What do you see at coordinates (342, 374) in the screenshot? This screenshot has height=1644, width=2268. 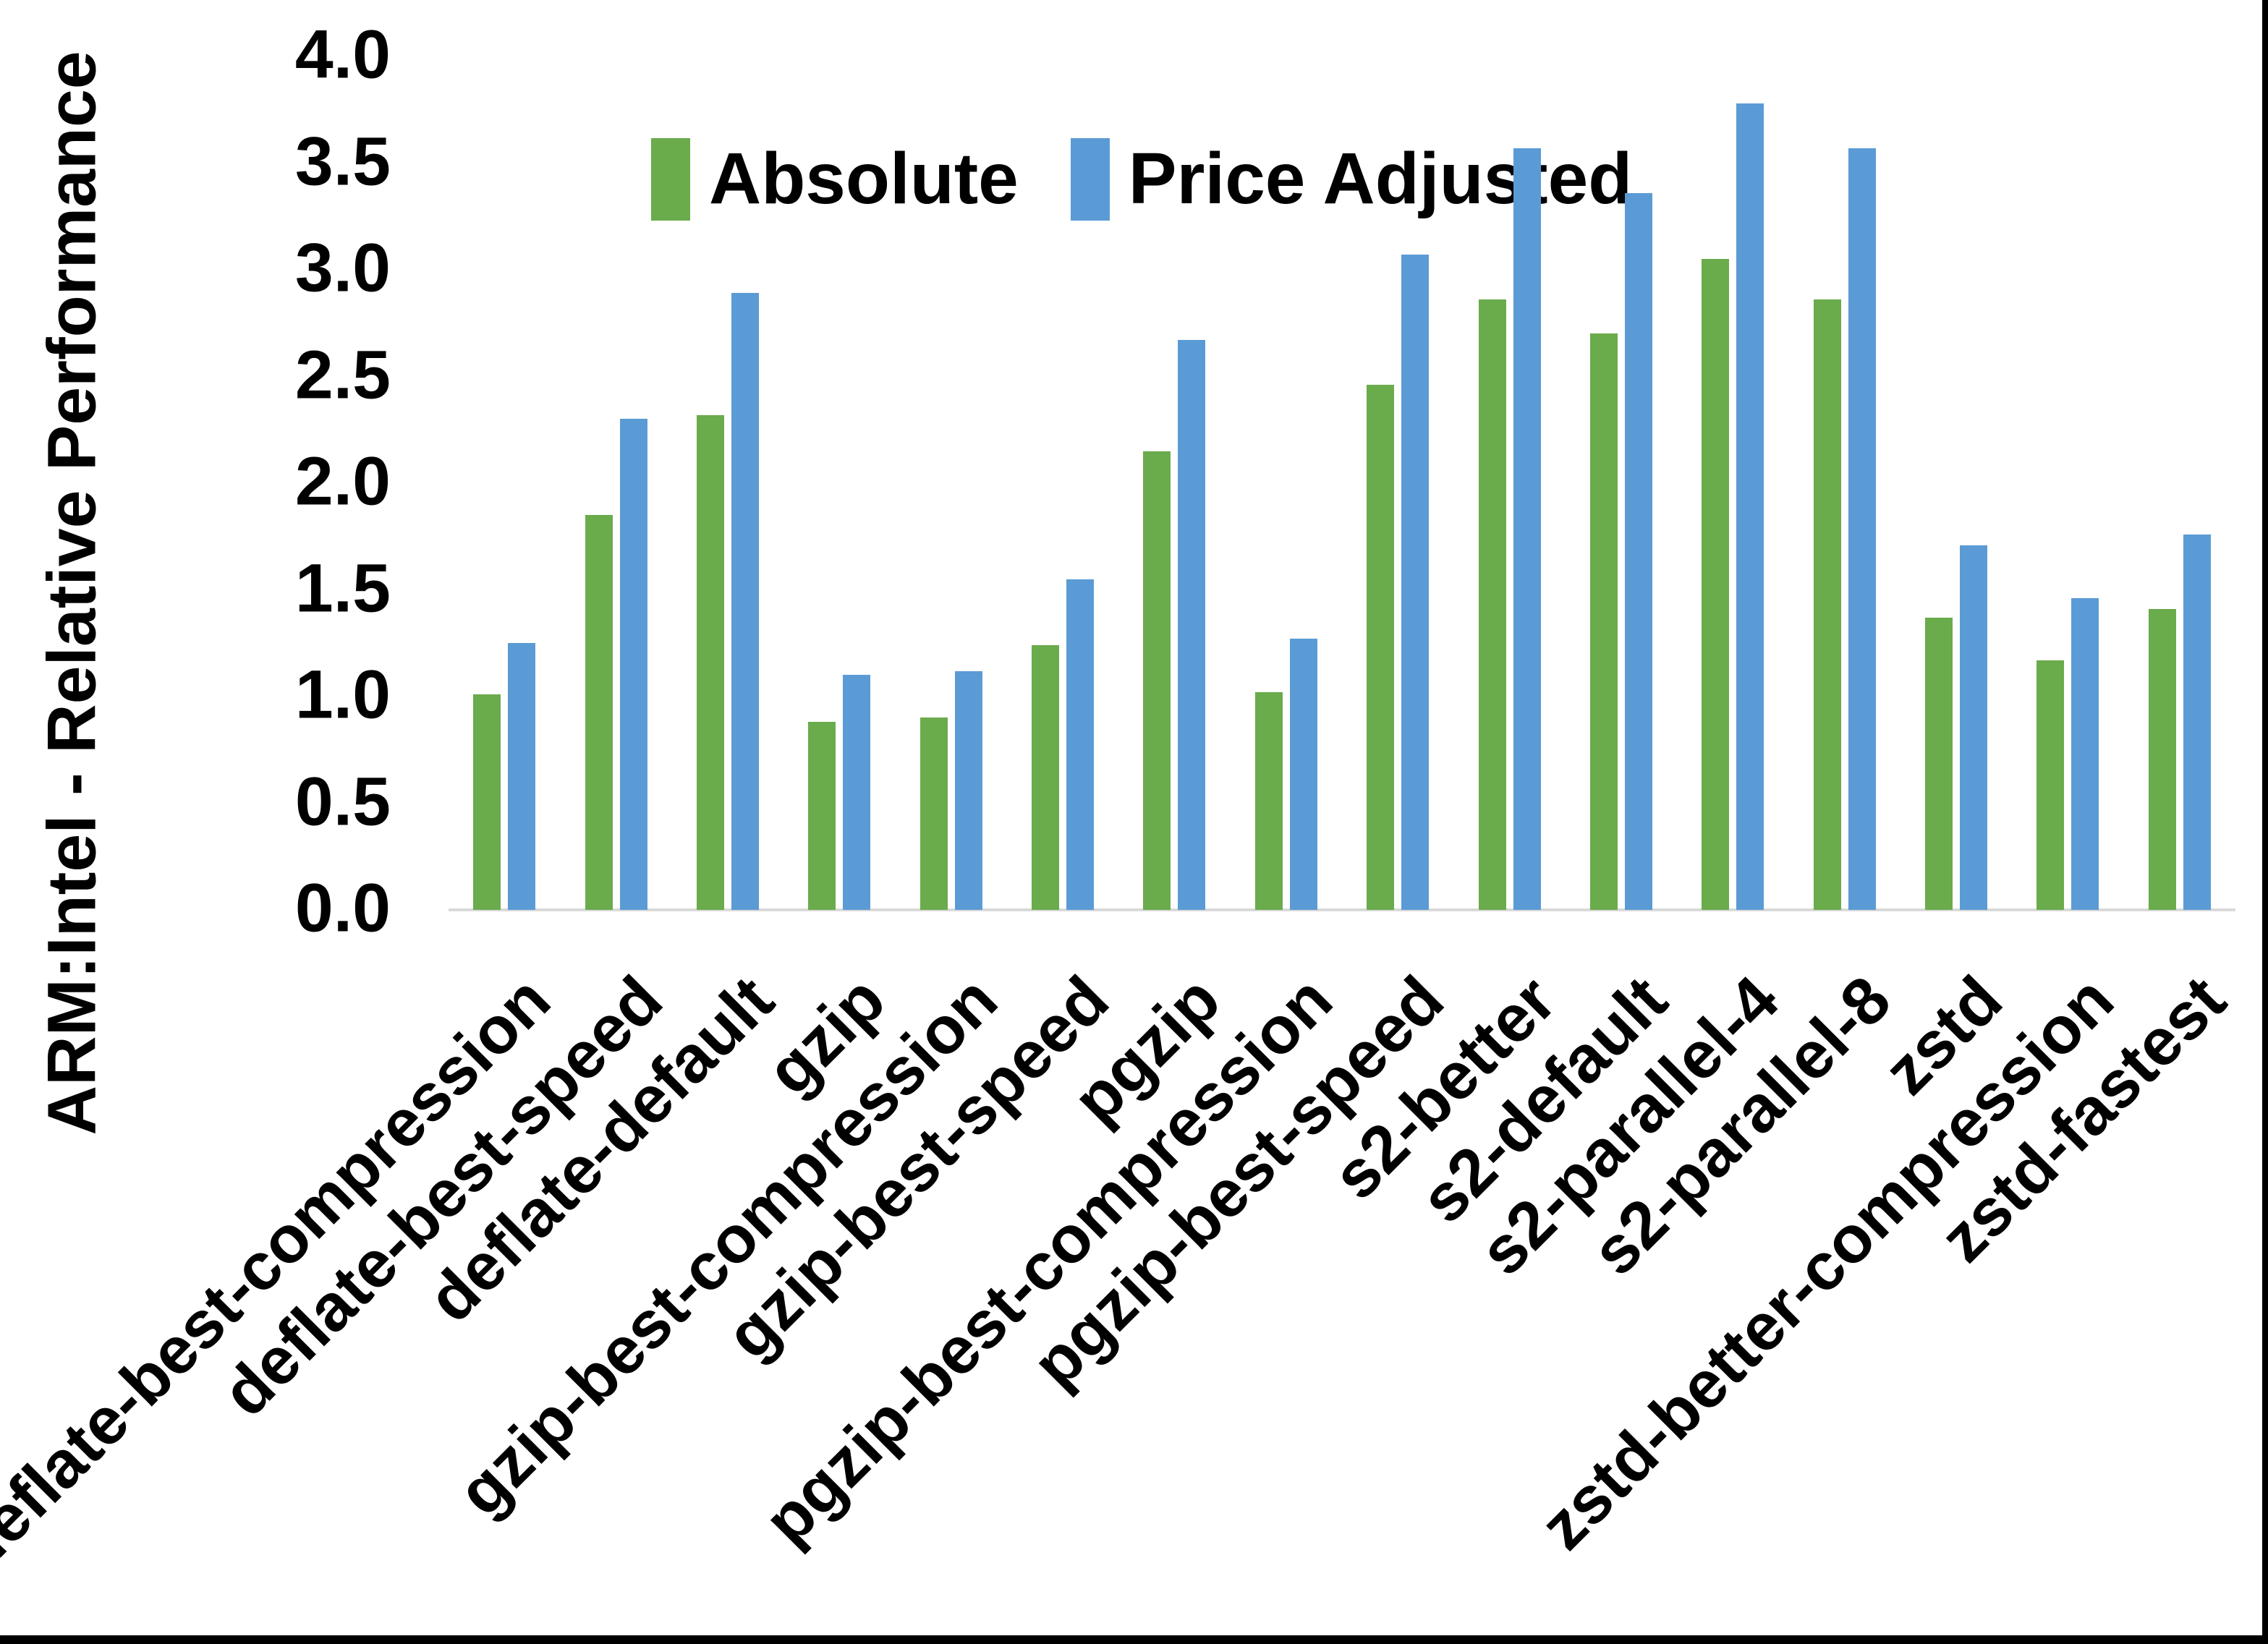 I see `y-tick-label-2.5: 2.5` at bounding box center [342, 374].